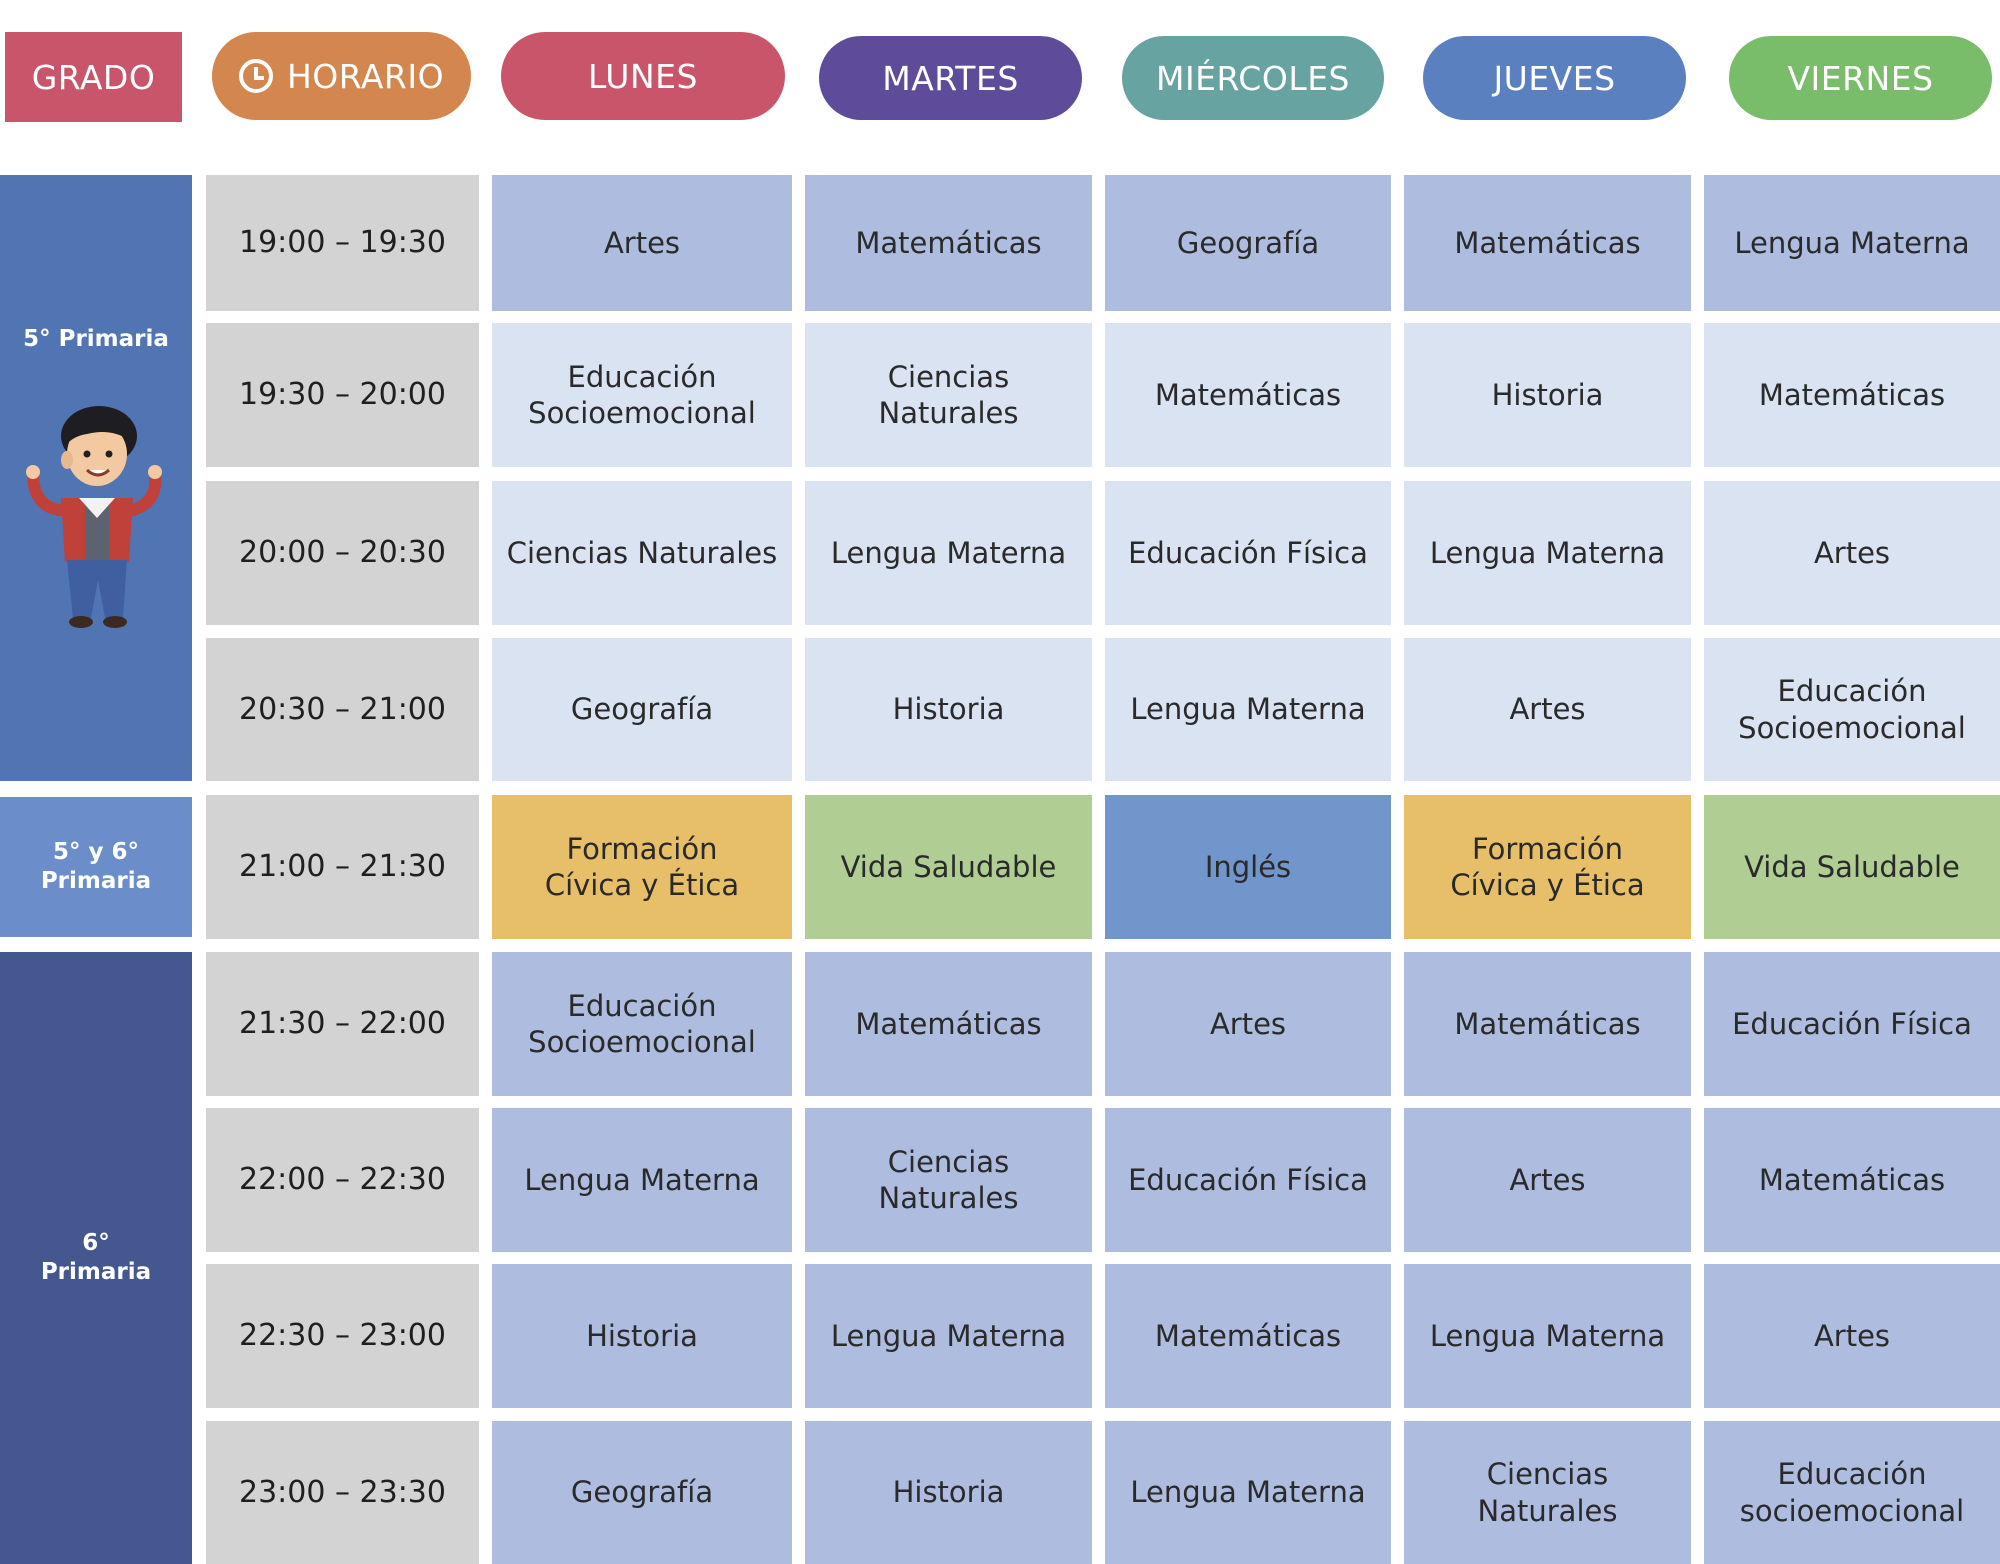  I want to click on day-header-miercoles: MIÉRCOLES, so click(1253, 78).